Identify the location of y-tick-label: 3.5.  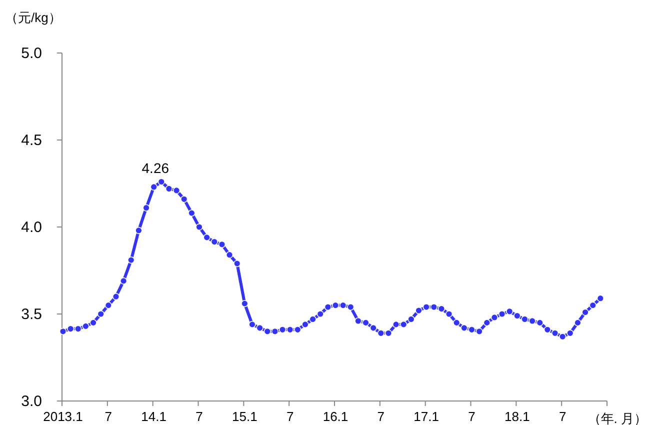
(31, 314).